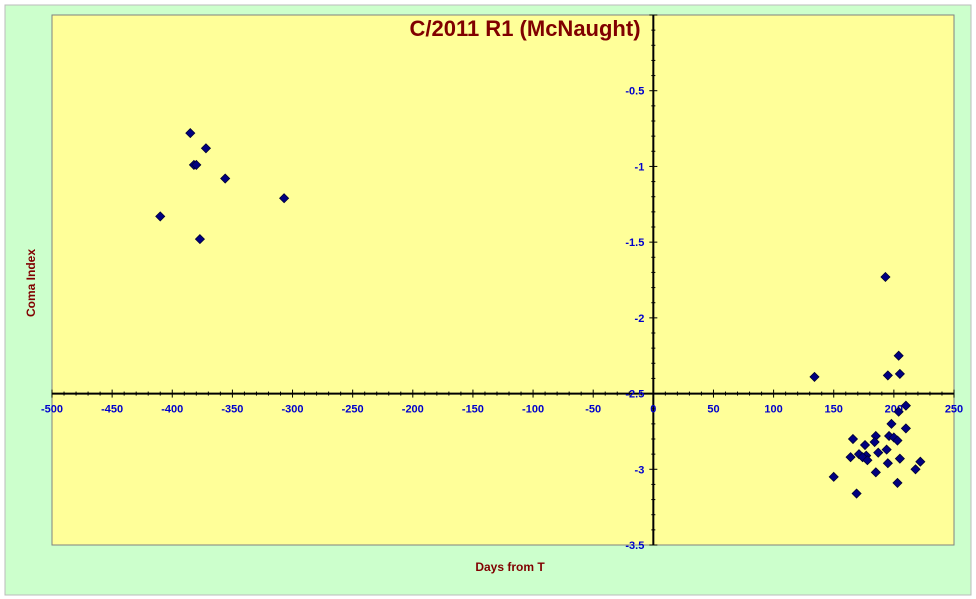 The image size is (976, 599). I want to click on y-tick-labels: -0.5 -1 -1.5 -2 -2.5 -3 -3.5, so click(634, 319).